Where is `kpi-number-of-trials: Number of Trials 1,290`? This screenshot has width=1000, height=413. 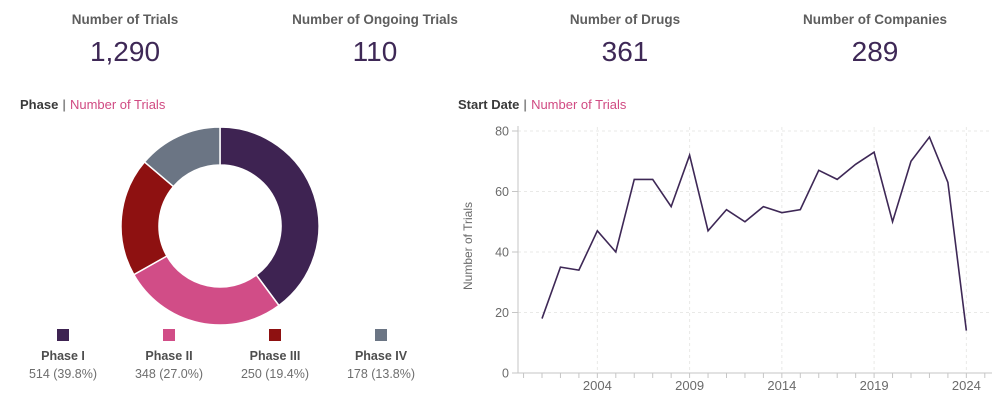 kpi-number-of-trials: Number of Trials 1,290 is located at coordinates (125, 40).